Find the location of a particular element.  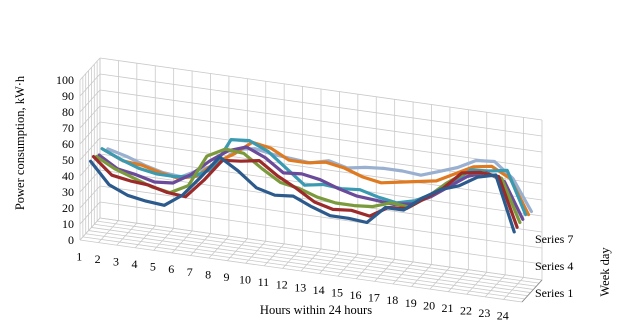

x-tick-label: 13 is located at coordinates (300, 287).